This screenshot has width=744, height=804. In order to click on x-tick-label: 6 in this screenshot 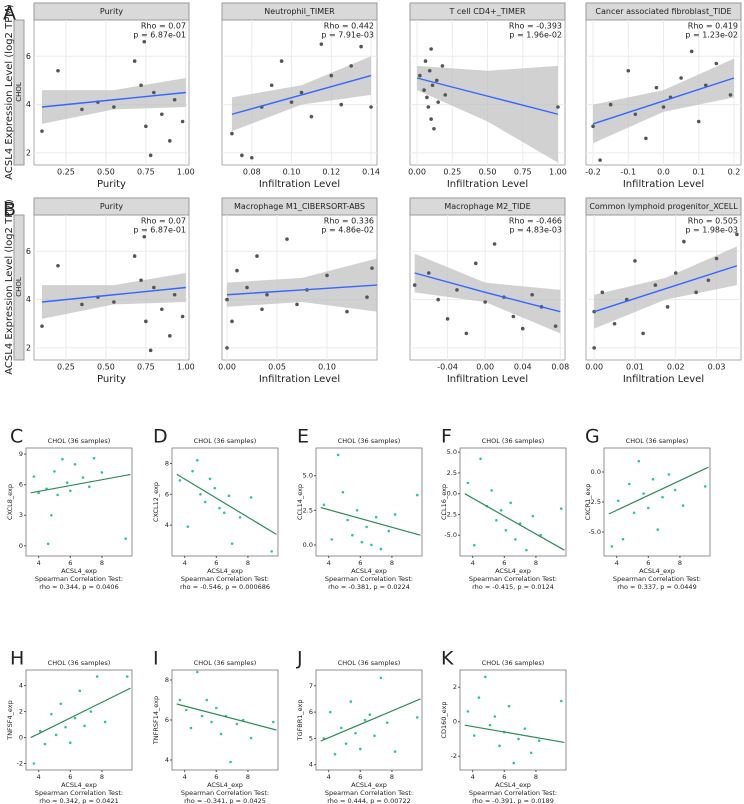, I will do `click(216, 777)`.